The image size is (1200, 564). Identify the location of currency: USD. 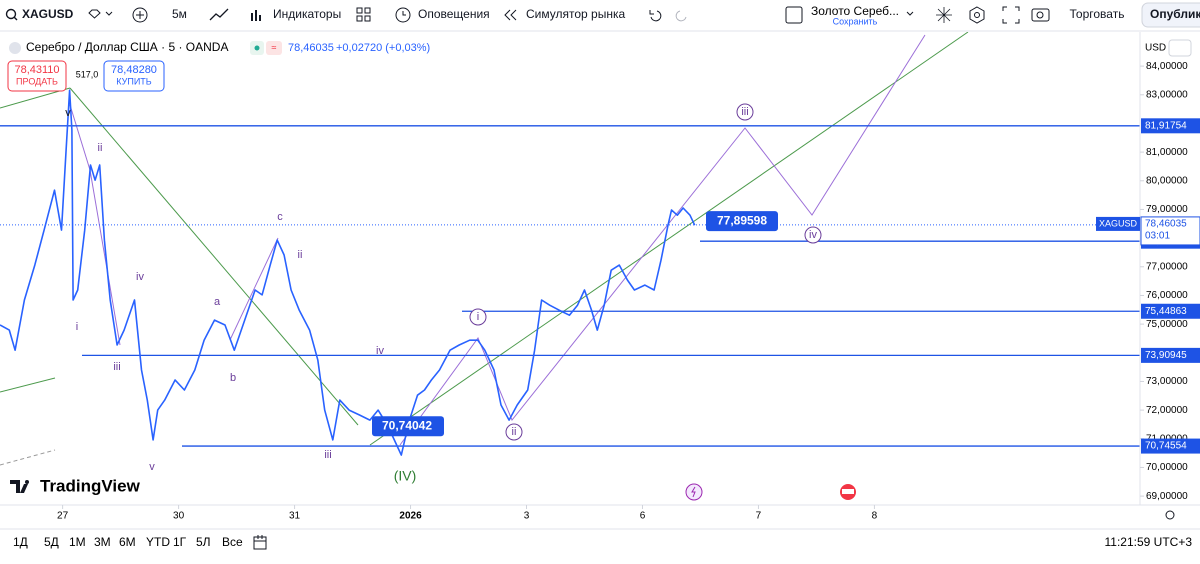
(1155, 48).